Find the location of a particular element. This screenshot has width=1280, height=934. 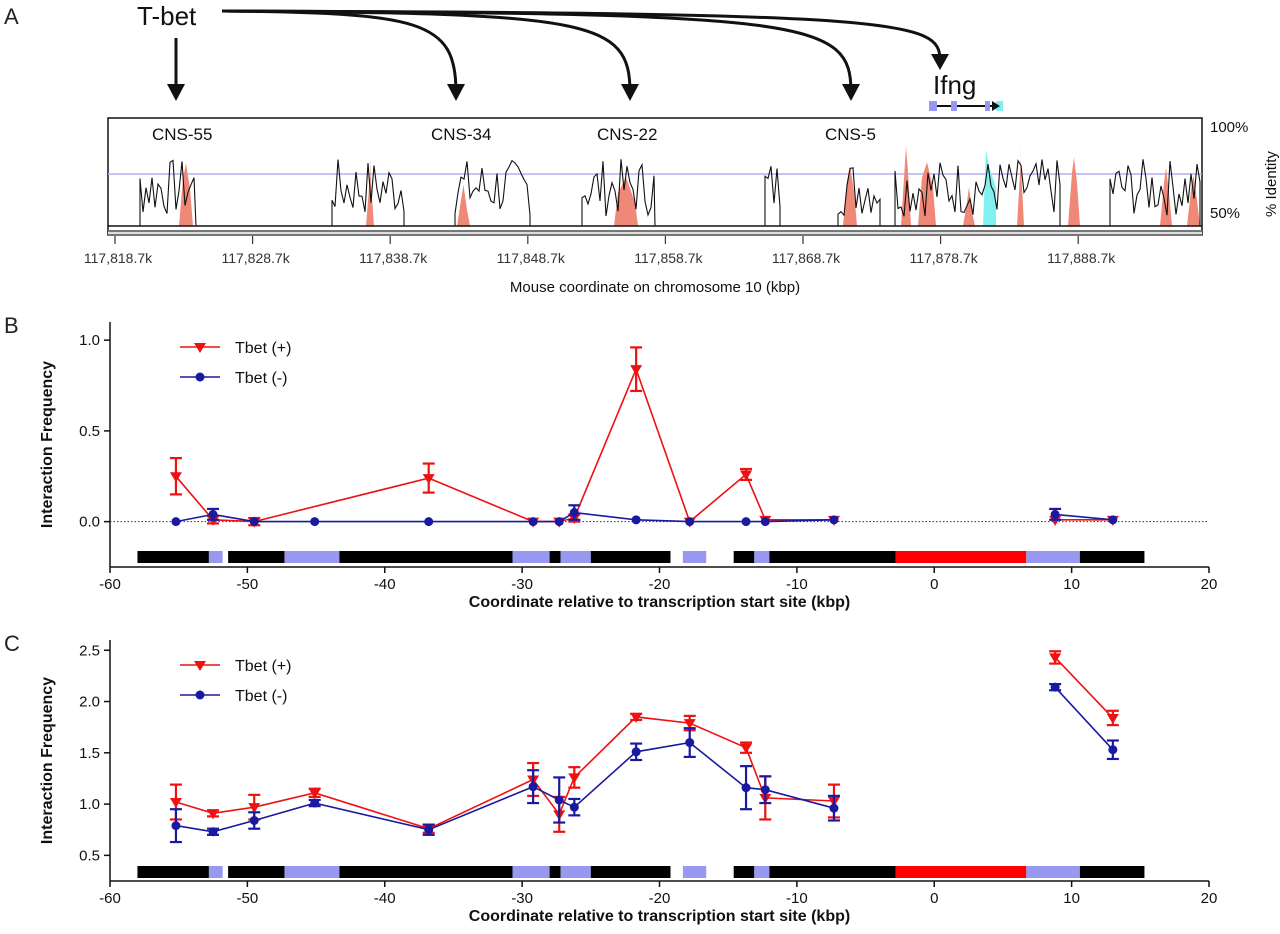

chromosome-ruler-highlight is located at coordinates (655, 233).